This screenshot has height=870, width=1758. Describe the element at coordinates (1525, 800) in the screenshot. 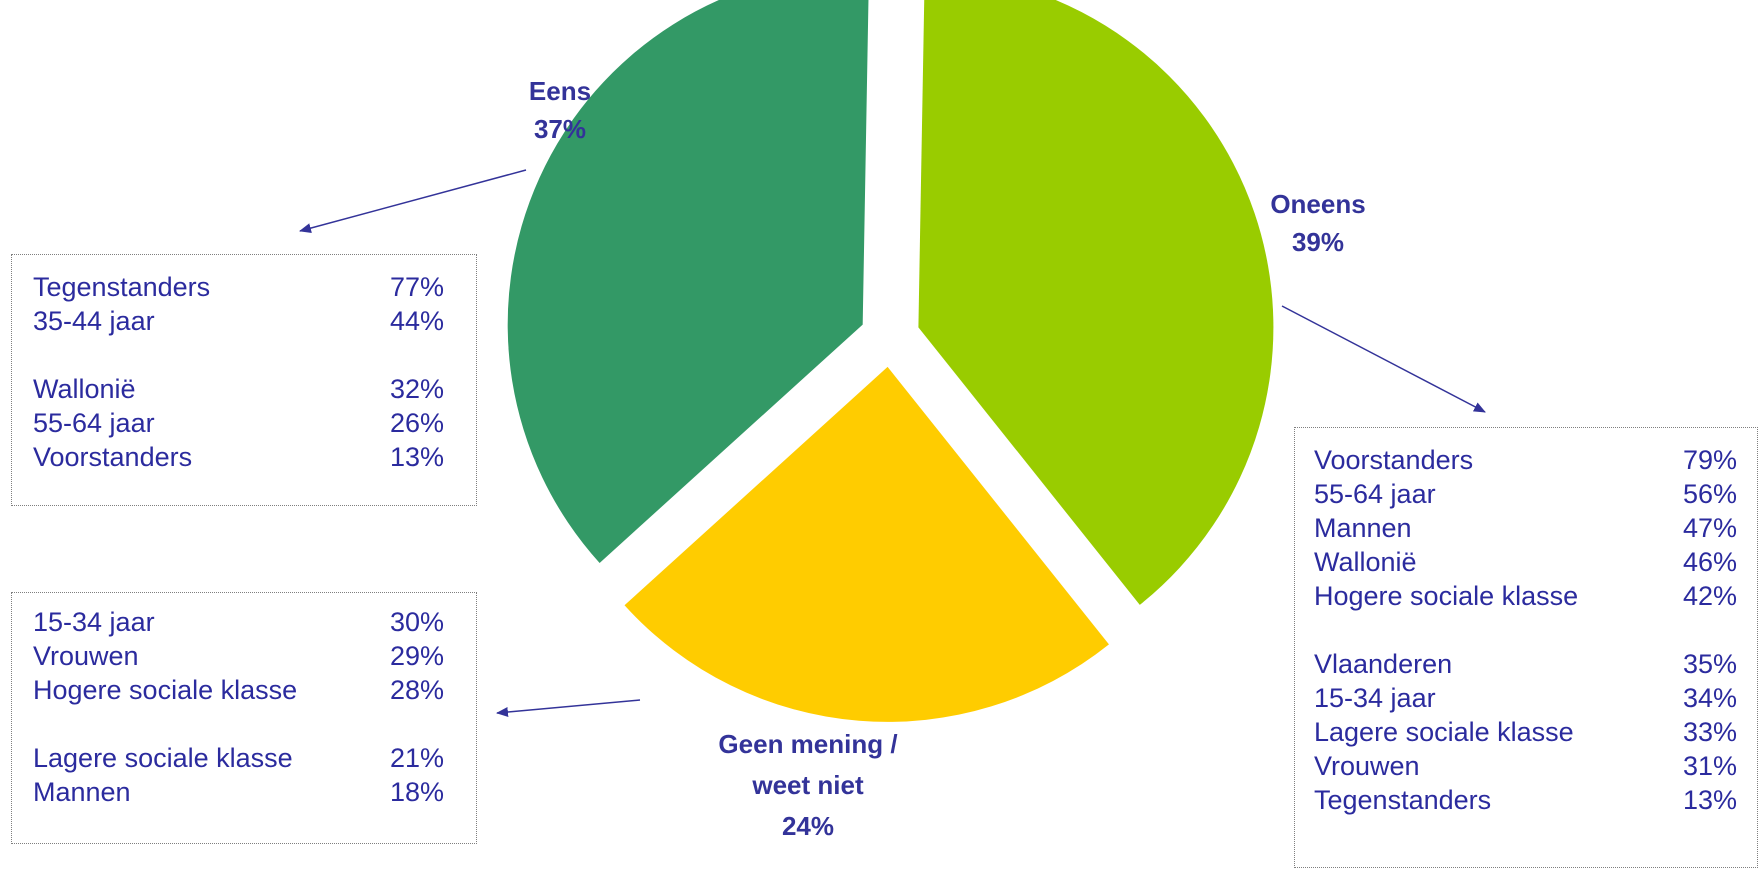

I see `stat-row: Tegenstanders 13%` at that location.